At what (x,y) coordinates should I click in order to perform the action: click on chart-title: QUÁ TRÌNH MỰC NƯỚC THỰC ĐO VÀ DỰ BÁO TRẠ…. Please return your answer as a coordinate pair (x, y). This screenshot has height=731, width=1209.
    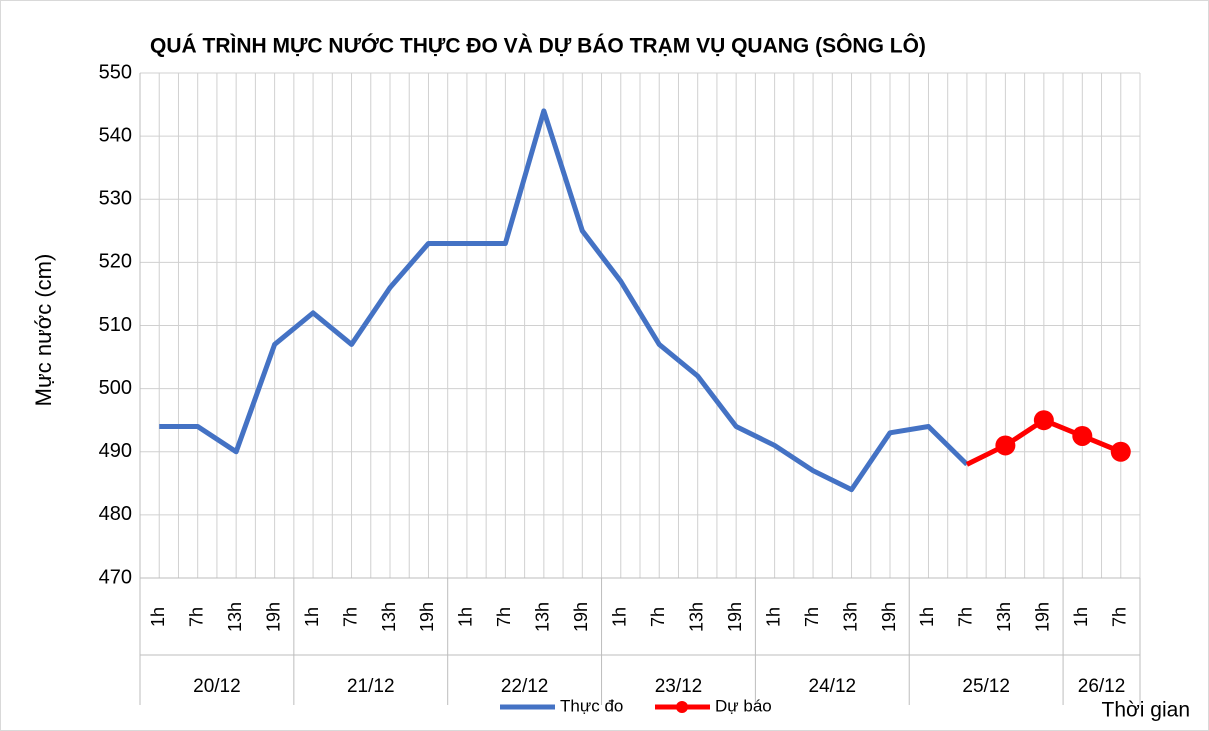
    Looking at the image, I should click on (538, 46).